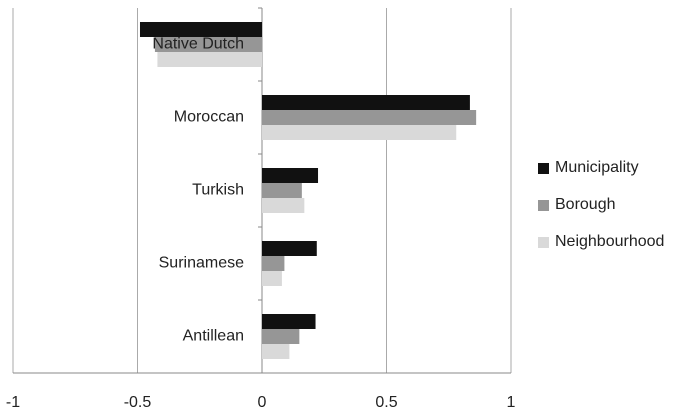  Describe the element at coordinates (201, 263) in the screenshot. I see `y-tick-label: Surinamese` at that location.